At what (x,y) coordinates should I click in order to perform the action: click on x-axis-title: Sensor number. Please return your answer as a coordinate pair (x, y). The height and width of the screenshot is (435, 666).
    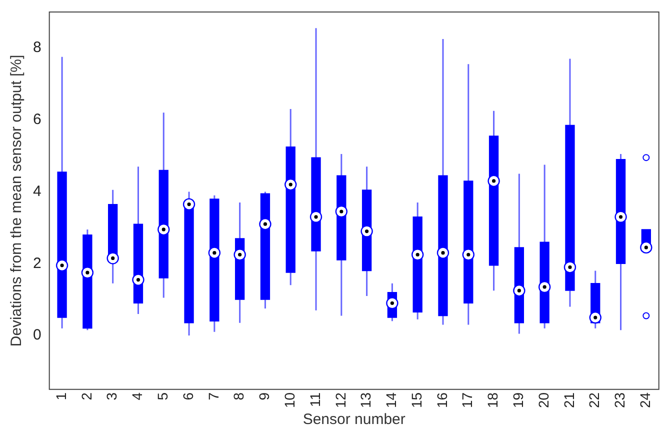
    Looking at the image, I should click on (354, 419).